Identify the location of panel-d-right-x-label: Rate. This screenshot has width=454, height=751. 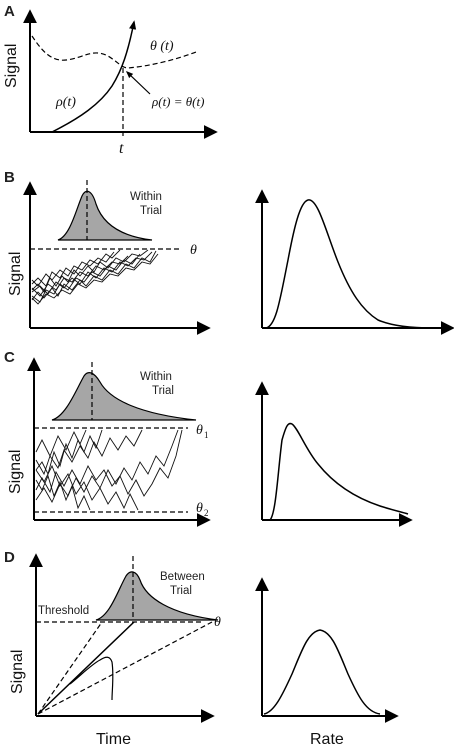
(327, 739).